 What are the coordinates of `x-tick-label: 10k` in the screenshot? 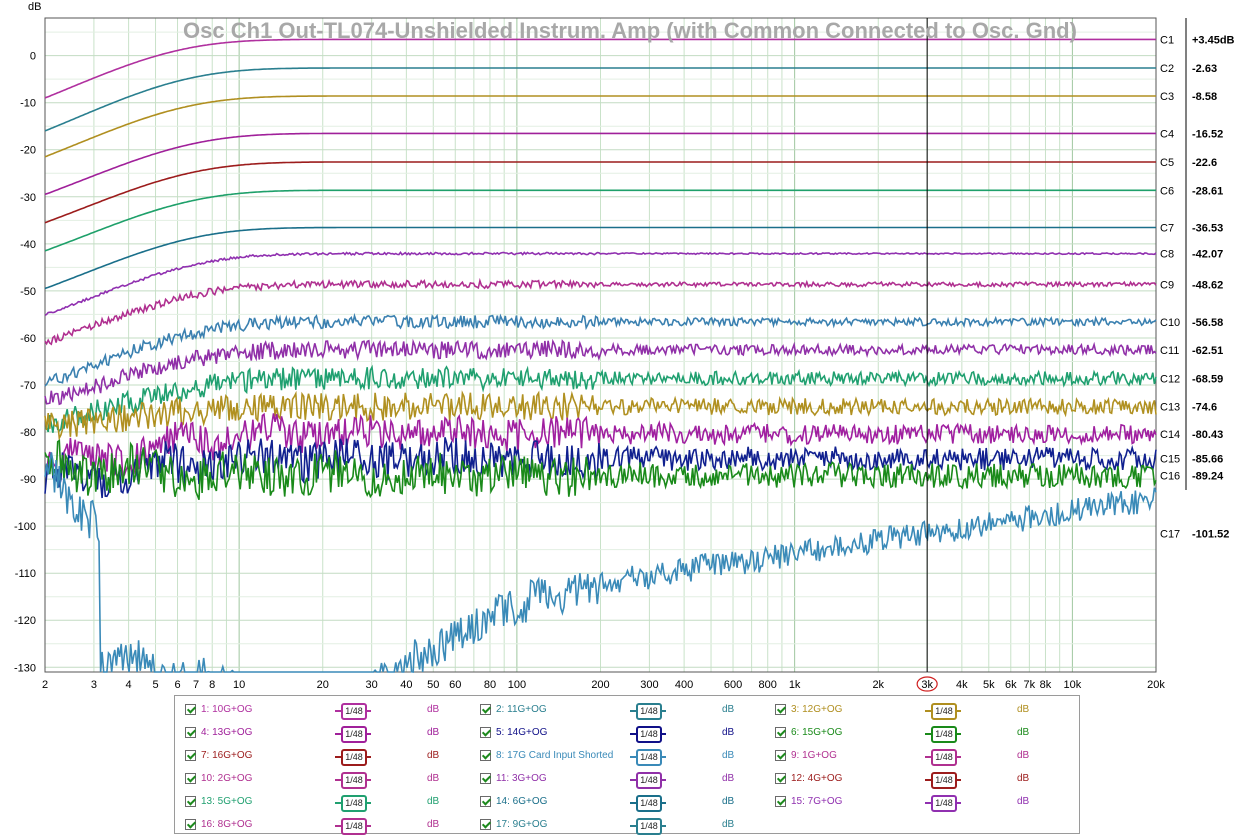 It's located at (1073, 685).